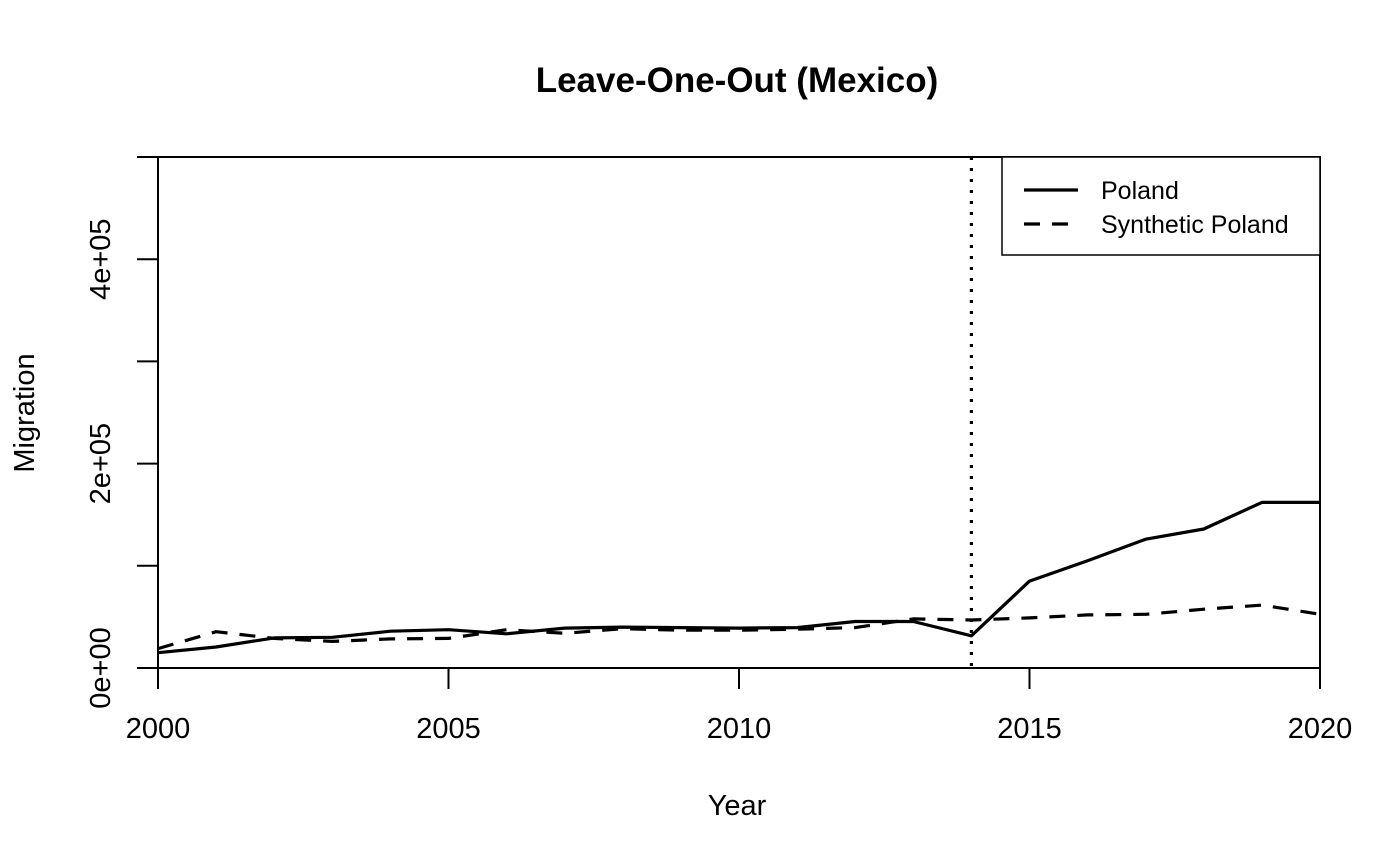 The image size is (1400, 865). I want to click on series-line-poland, so click(738, 577).